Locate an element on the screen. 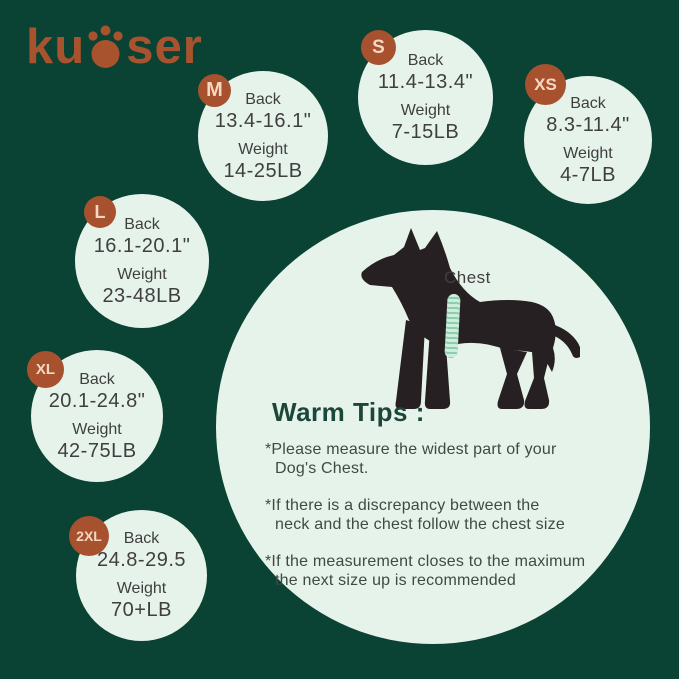 The width and height of the screenshot is (679, 679). size-badge-s: S is located at coordinates (378, 47).